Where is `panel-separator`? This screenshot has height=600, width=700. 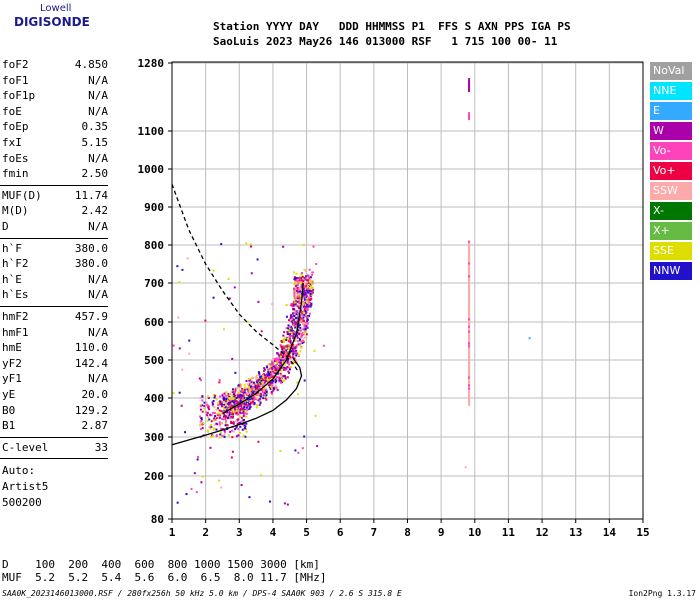
panel-separator is located at coordinates (54, 238).